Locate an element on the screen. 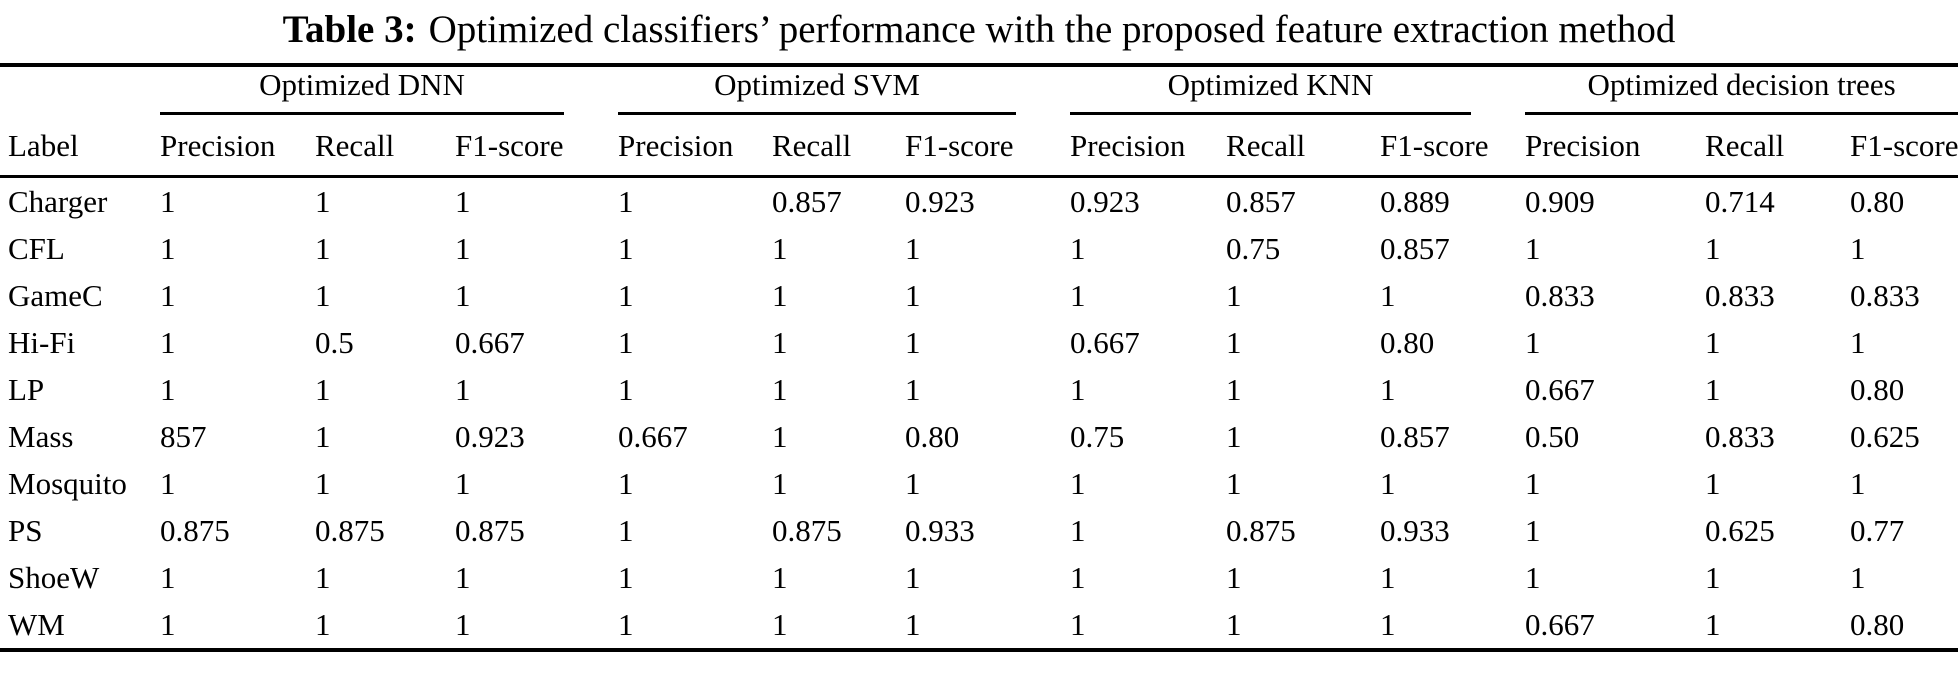  column-header-knn-f1: F1-score is located at coordinates (1453, 146).